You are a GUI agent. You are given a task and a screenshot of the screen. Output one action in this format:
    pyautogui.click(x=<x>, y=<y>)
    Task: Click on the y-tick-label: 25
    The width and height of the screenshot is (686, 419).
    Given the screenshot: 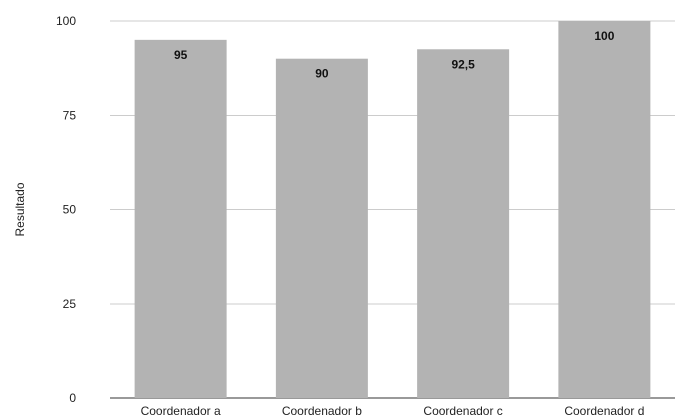 What is the action you would take?
    pyautogui.click(x=70, y=304)
    